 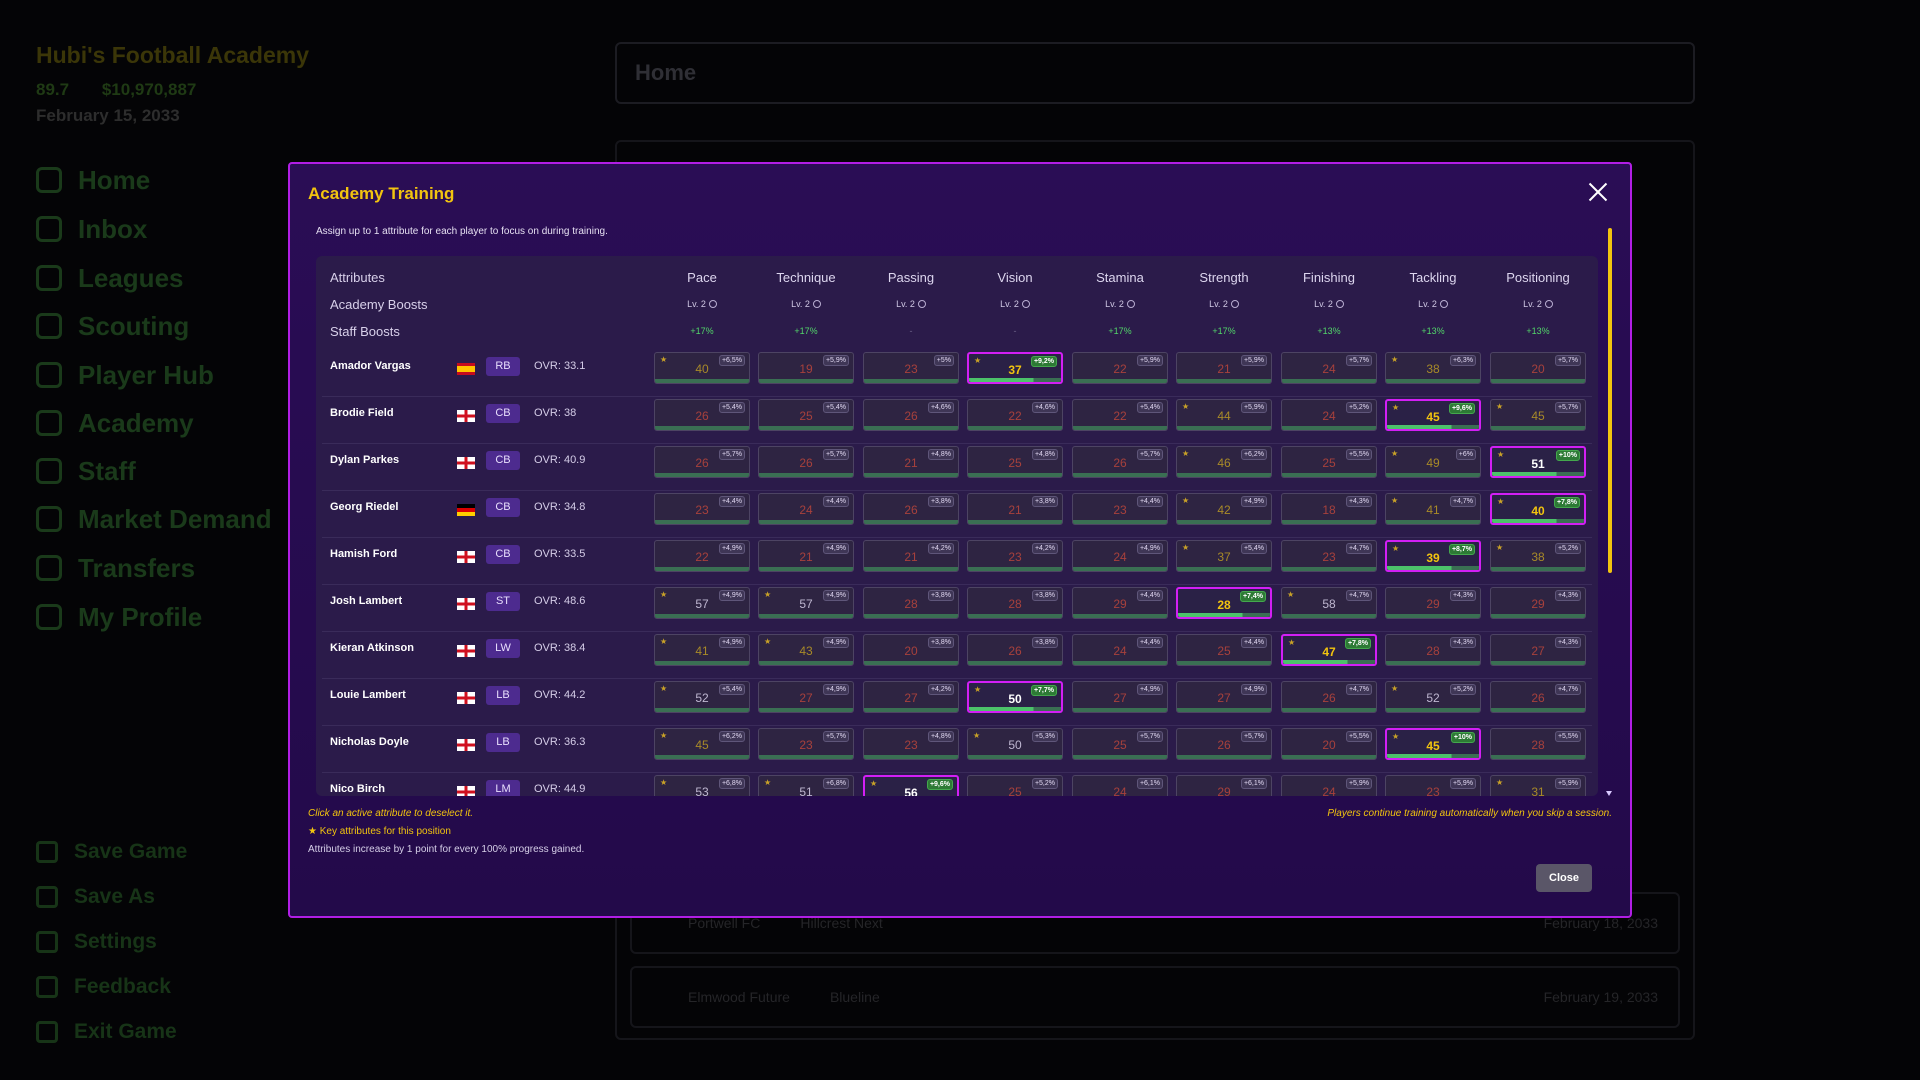 What do you see at coordinates (1329, 509) in the screenshot?
I see `attribute-cell: +4,3% 18` at bounding box center [1329, 509].